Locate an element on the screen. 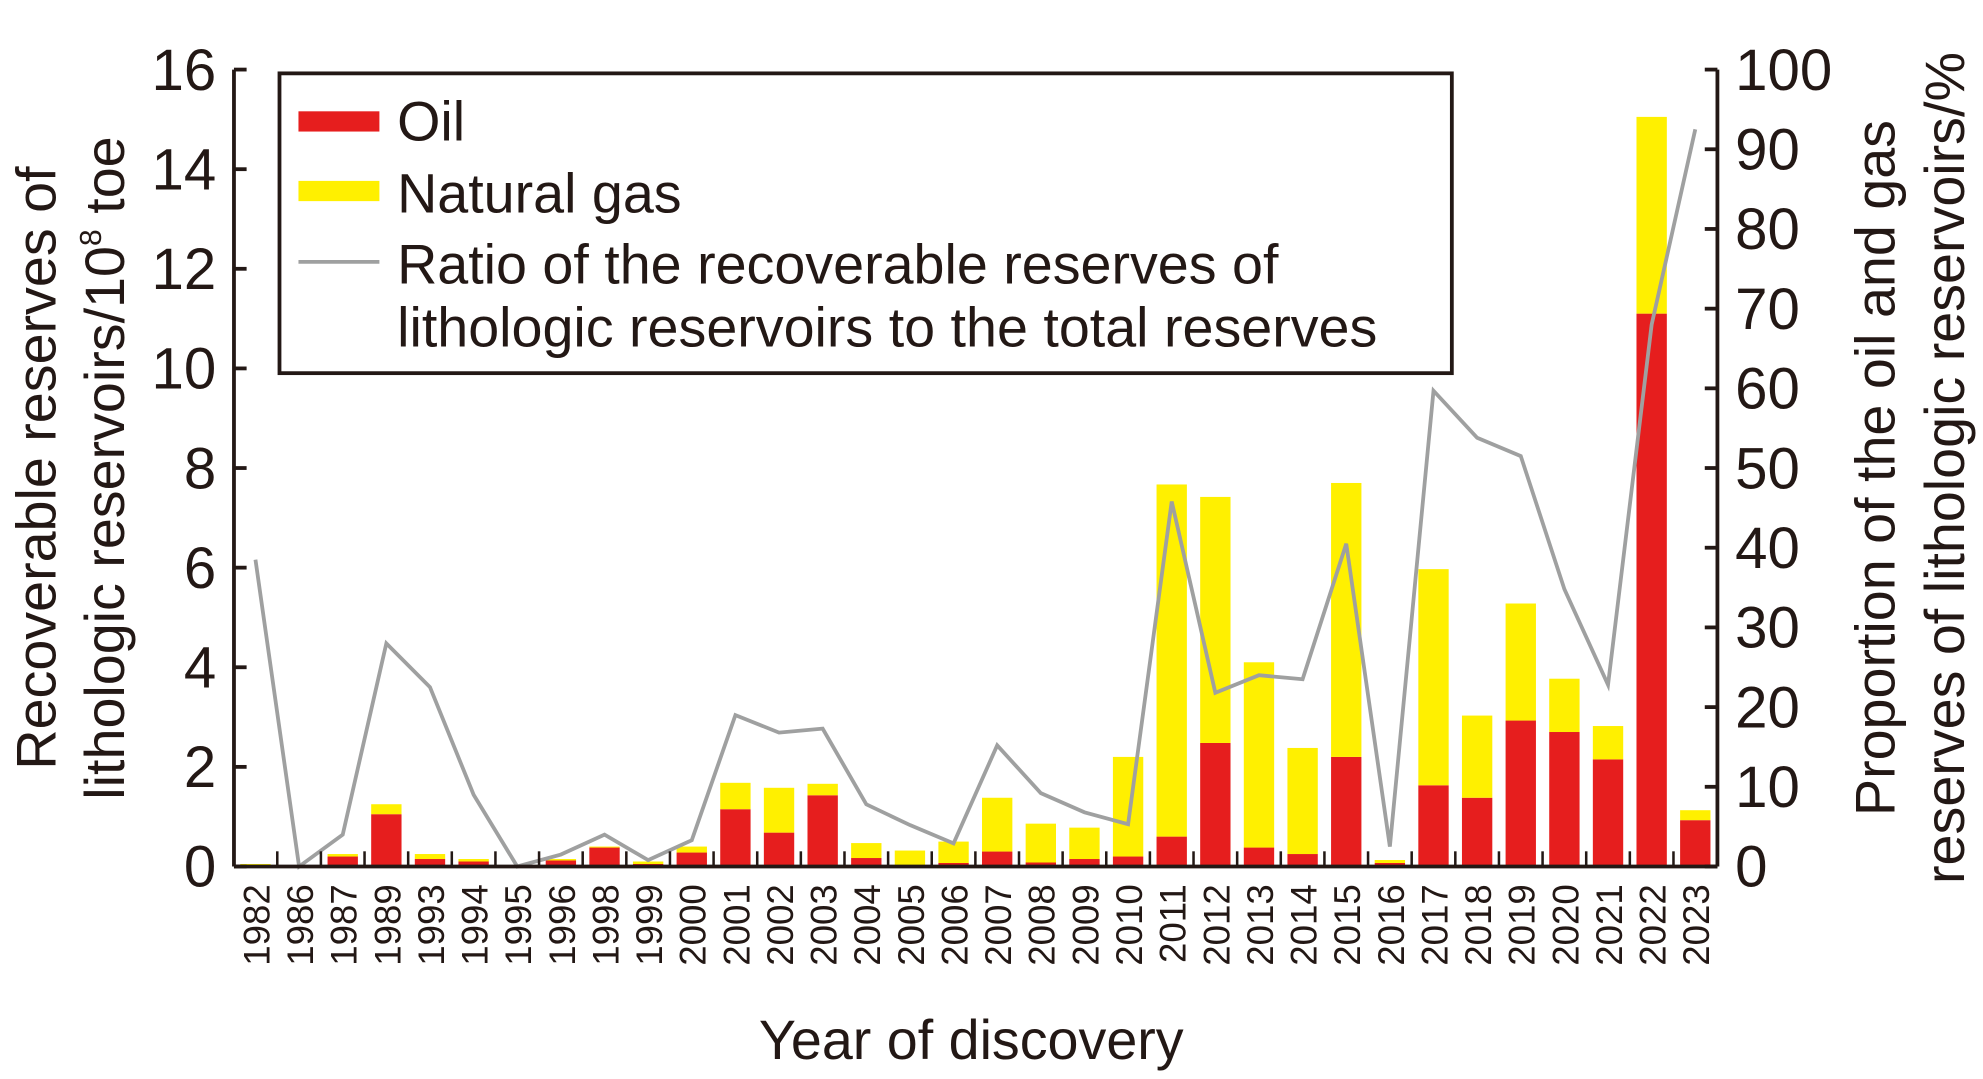 The width and height of the screenshot is (1983, 1079). x-tick-label-2017: 2017 is located at coordinates (1434, 925).